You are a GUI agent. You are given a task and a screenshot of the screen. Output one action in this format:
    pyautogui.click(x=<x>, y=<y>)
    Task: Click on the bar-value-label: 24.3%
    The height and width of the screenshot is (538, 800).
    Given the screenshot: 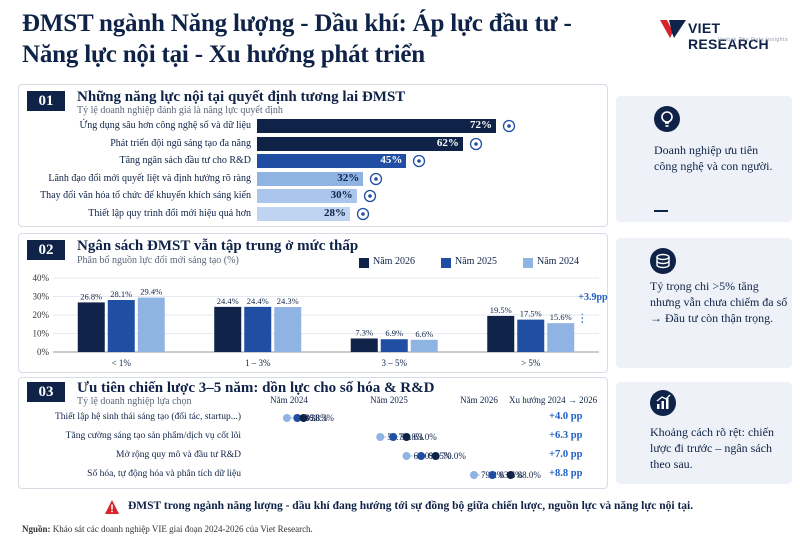 What is the action you would take?
    pyautogui.click(x=288, y=301)
    